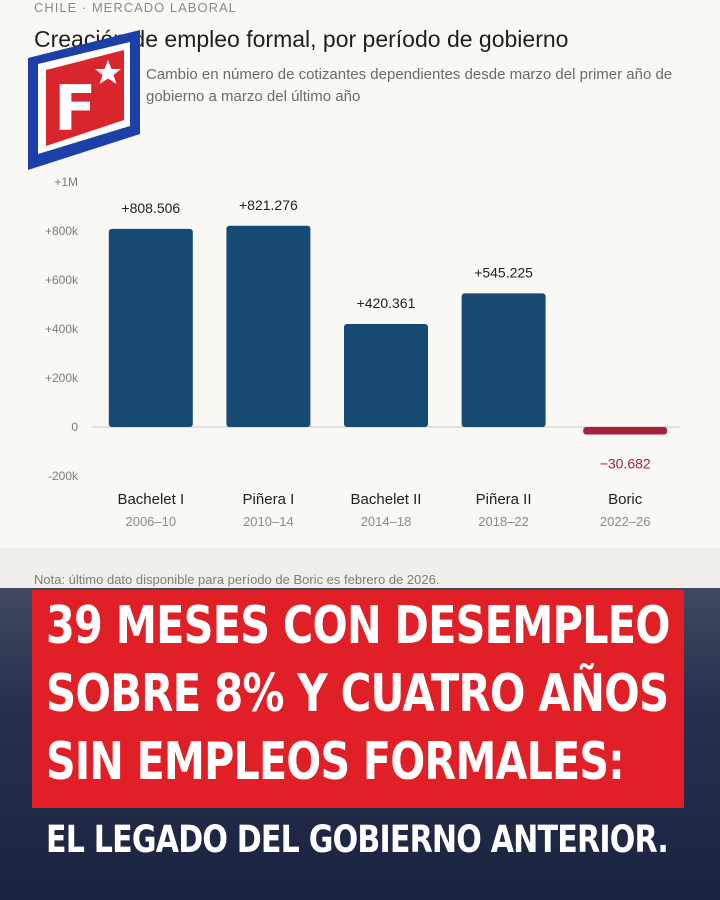 This screenshot has height=900, width=720. I want to click on x-tick-label: Bachelet I, so click(150, 499).